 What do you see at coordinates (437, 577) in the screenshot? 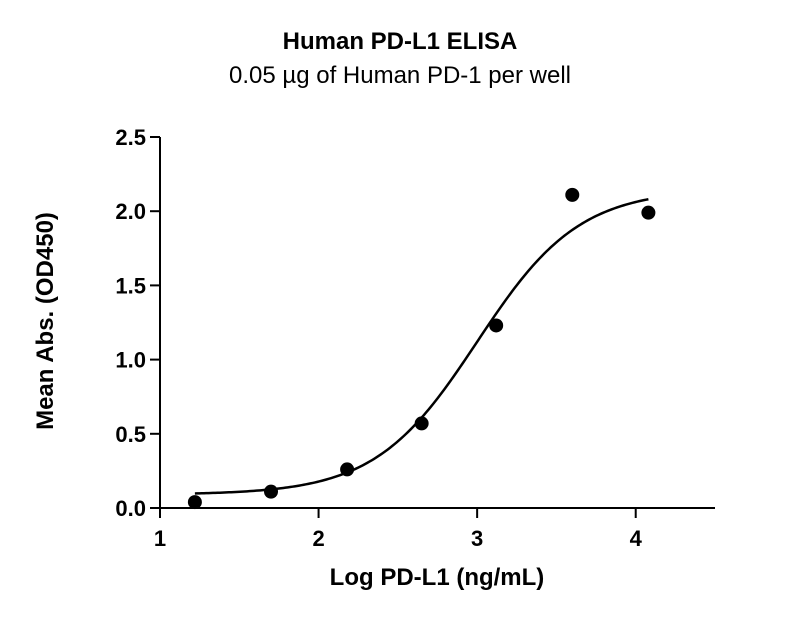
I see `x-axis-label: Log PD-L1 (ng/mL)` at bounding box center [437, 577].